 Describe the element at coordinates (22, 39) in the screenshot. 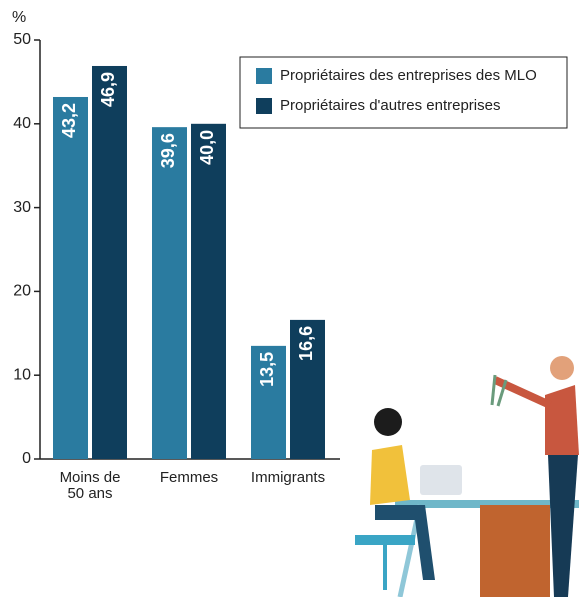

I see `y-tick-label: 50` at that location.